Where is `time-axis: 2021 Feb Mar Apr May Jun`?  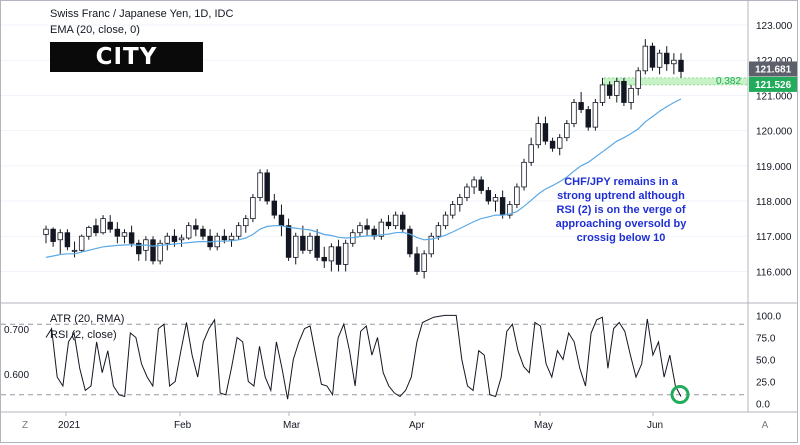
time-axis: 2021 Feb Mar Apr May Jun is located at coordinates (360, 421).